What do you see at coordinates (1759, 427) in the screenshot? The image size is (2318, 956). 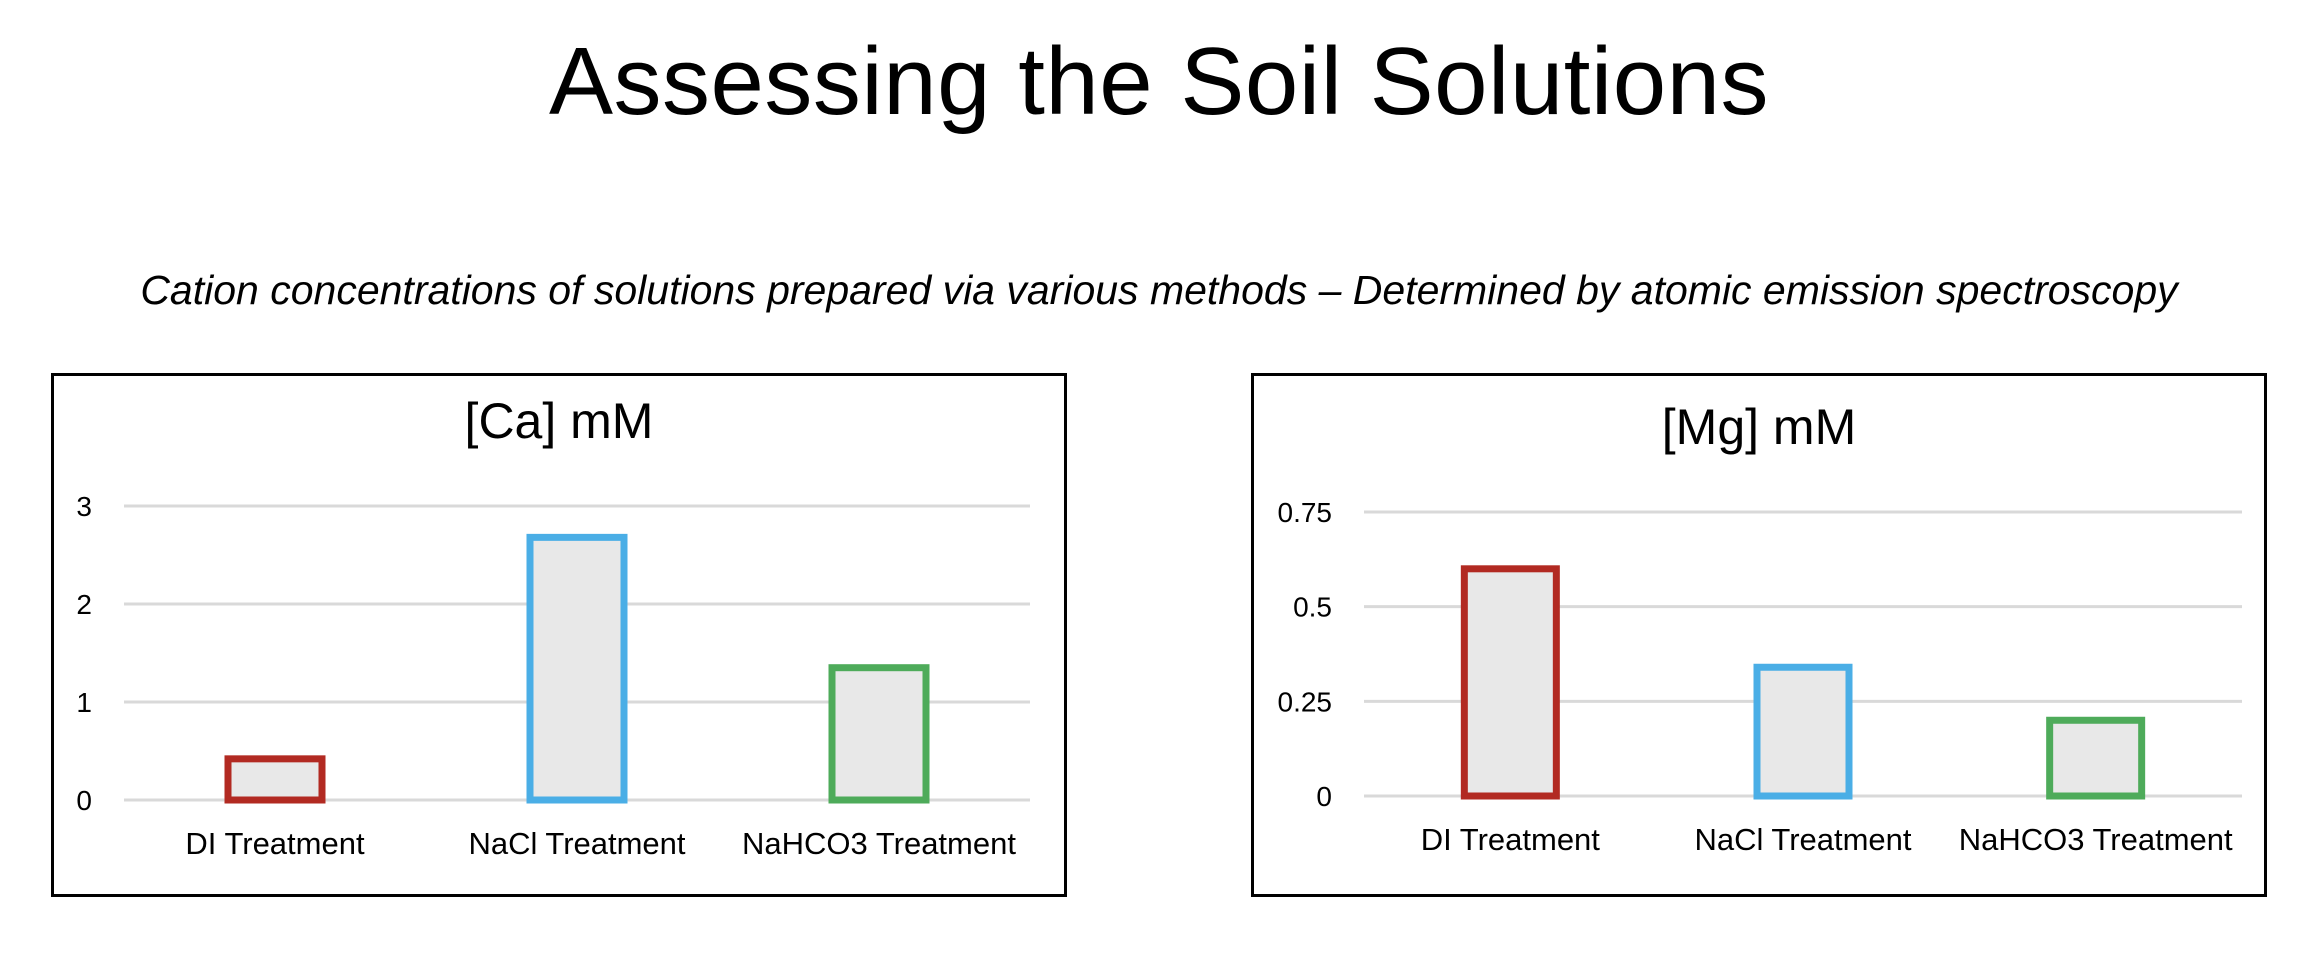 I see `mg-chart-title: [Mg] mM` at bounding box center [1759, 427].